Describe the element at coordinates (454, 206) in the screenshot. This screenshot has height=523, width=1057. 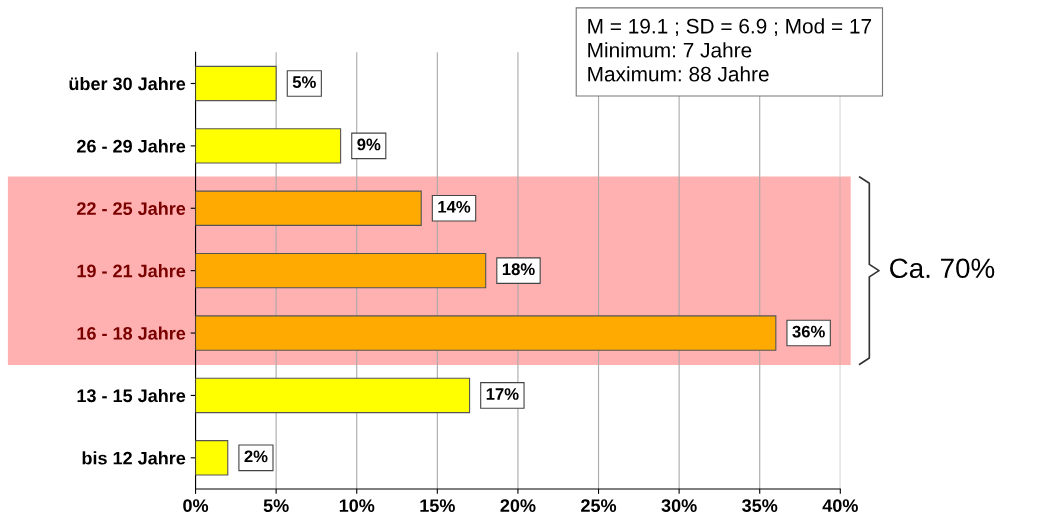
I see `data-label: 14%` at that location.